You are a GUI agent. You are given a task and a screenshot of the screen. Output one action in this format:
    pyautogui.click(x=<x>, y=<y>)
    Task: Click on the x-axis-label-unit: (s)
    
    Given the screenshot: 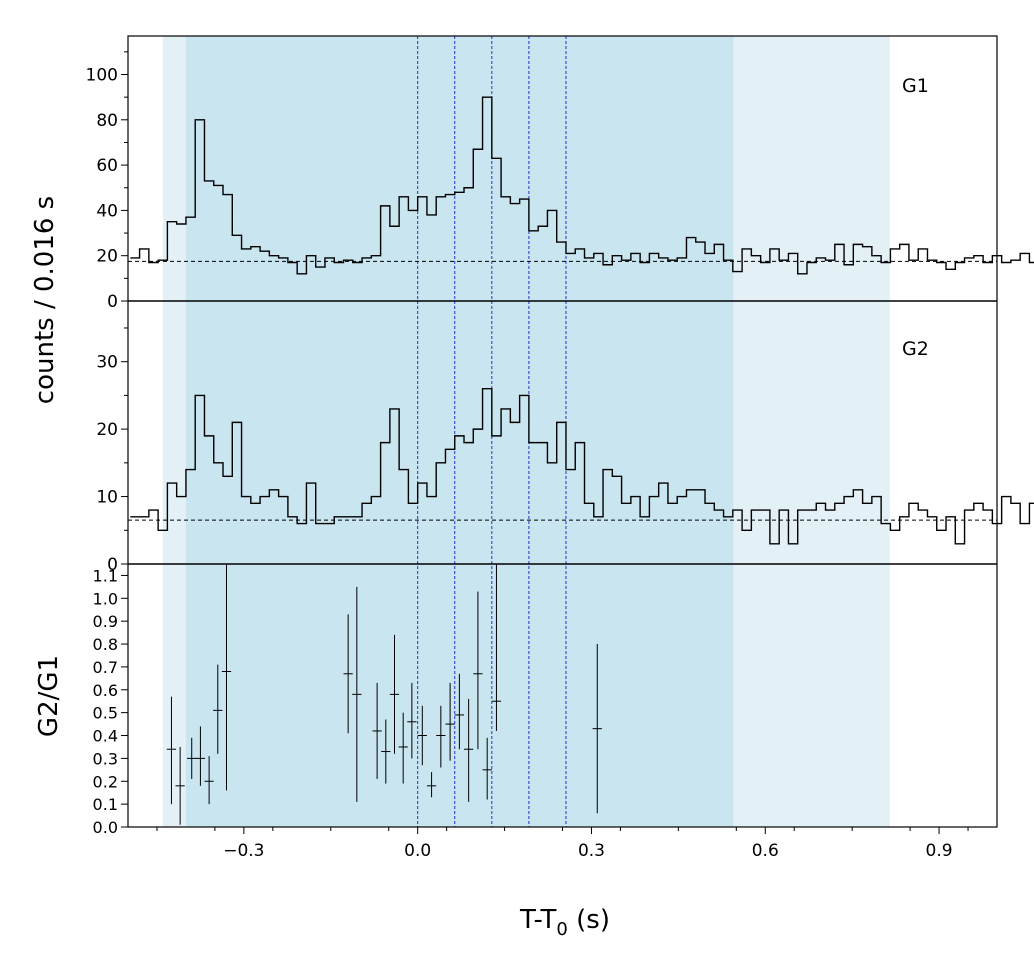 What is the action you would take?
    pyautogui.click(x=589, y=920)
    